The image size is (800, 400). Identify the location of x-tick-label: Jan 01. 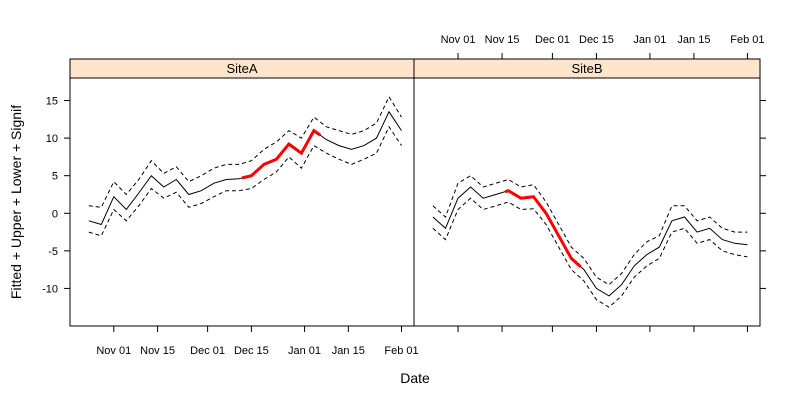
(304, 351).